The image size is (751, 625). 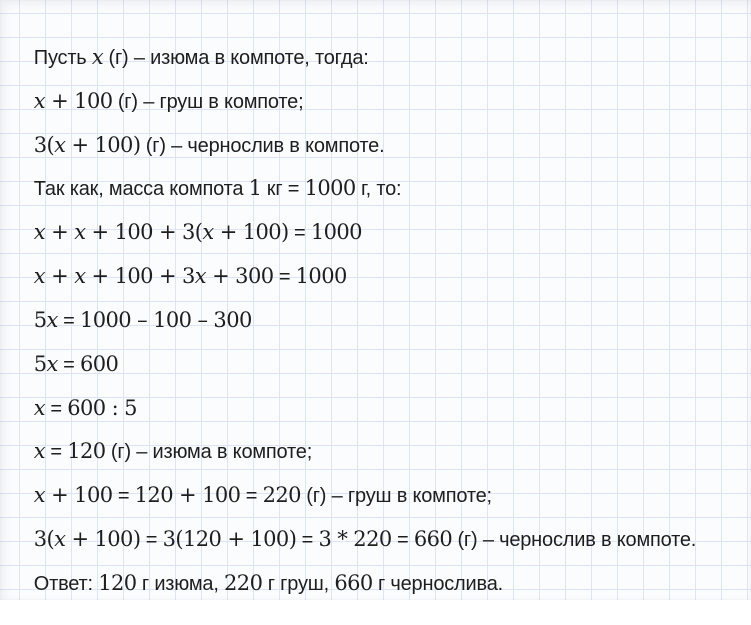 I want to click on math-number: + 300, so click(x=240, y=276).